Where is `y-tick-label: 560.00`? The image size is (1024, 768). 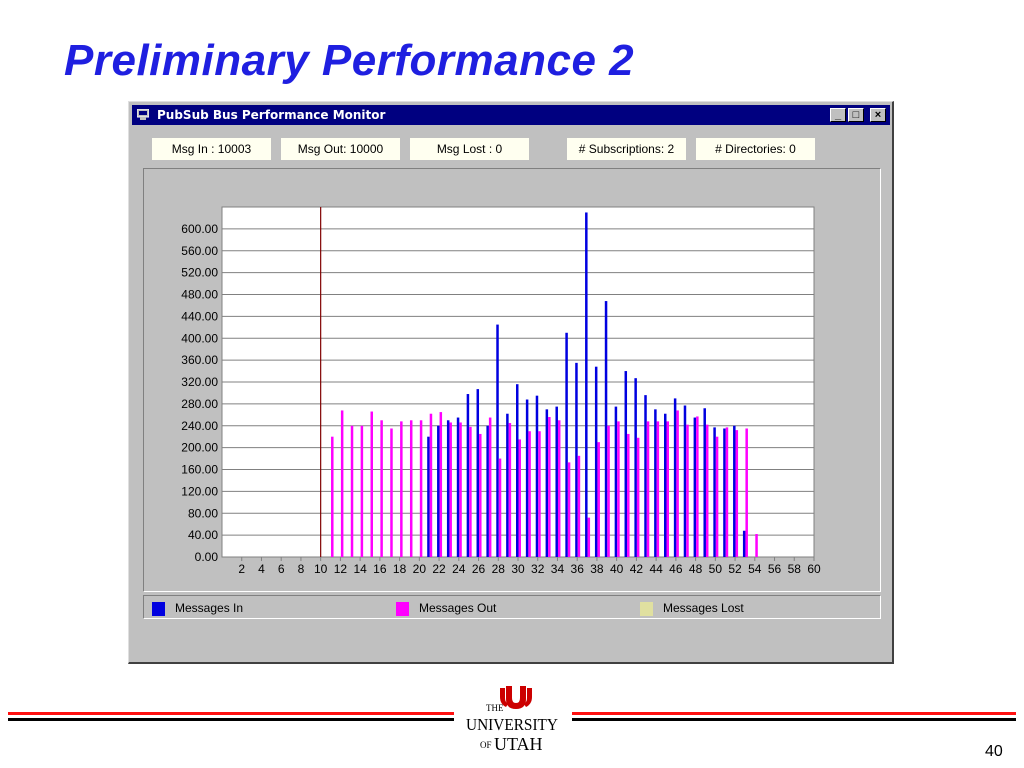 y-tick-label: 560.00 is located at coordinates (199, 251).